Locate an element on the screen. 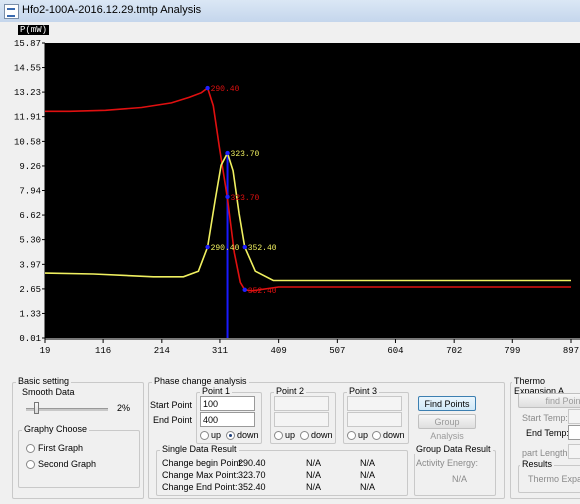 The image size is (580, 504). point2-title: Point 2 is located at coordinates (290, 391).